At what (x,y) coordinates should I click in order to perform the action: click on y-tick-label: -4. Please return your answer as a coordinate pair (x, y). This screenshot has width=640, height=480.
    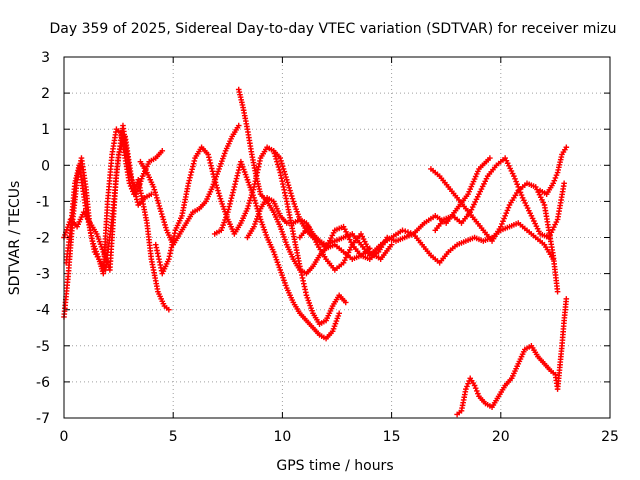
    Looking at the image, I should click on (43, 311).